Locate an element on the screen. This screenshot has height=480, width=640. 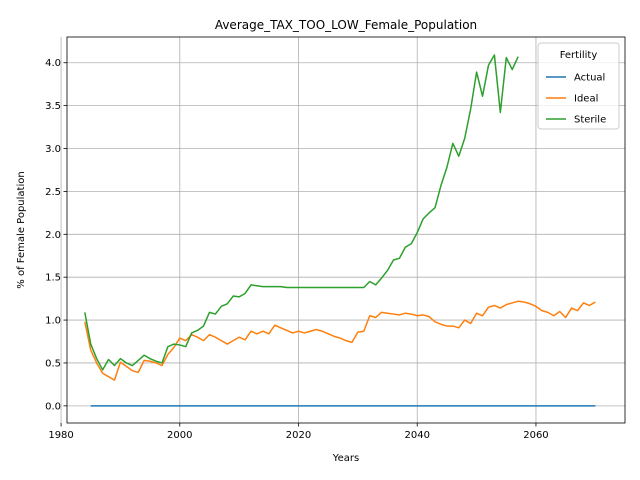
x-tick-label: 2040 is located at coordinates (417, 435).